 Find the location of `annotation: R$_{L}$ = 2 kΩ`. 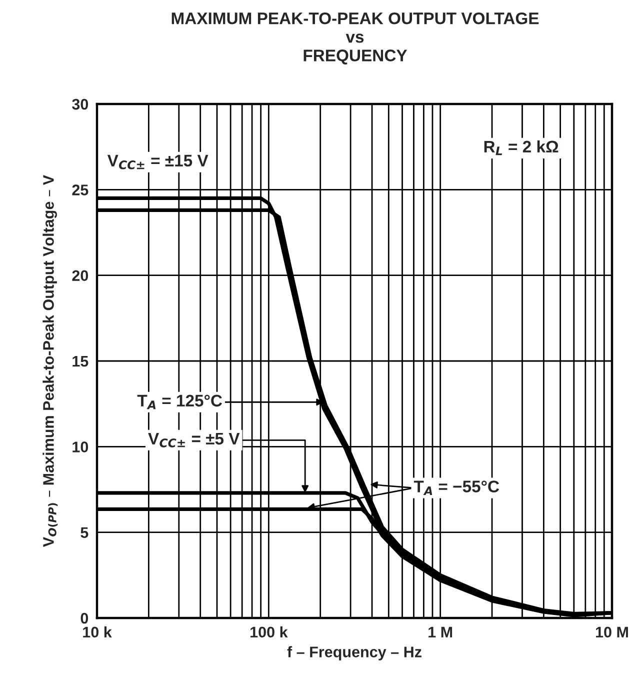

annotation: R$_{L}$ = 2 kΩ is located at coordinates (521, 148).